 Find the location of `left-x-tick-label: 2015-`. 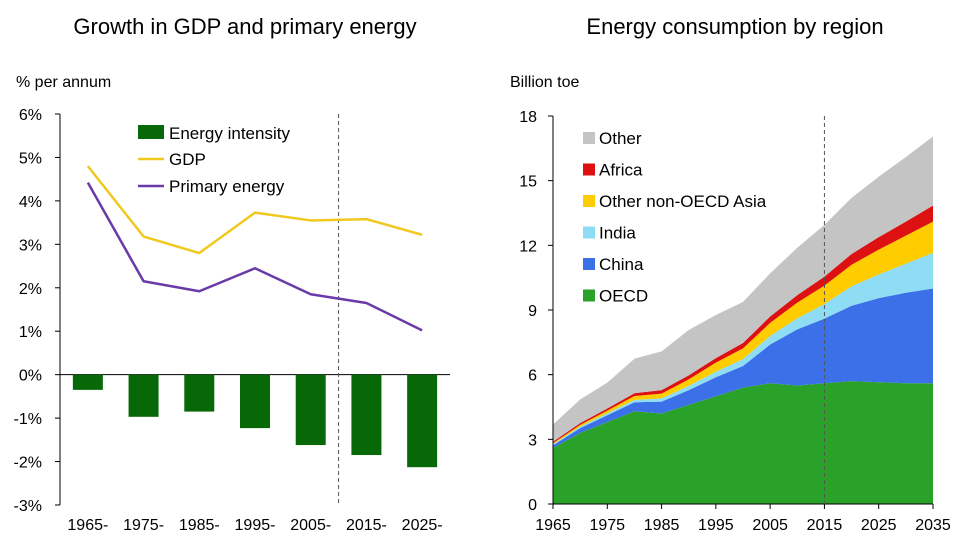

left-x-tick-label: 2015- is located at coordinates (366, 525).